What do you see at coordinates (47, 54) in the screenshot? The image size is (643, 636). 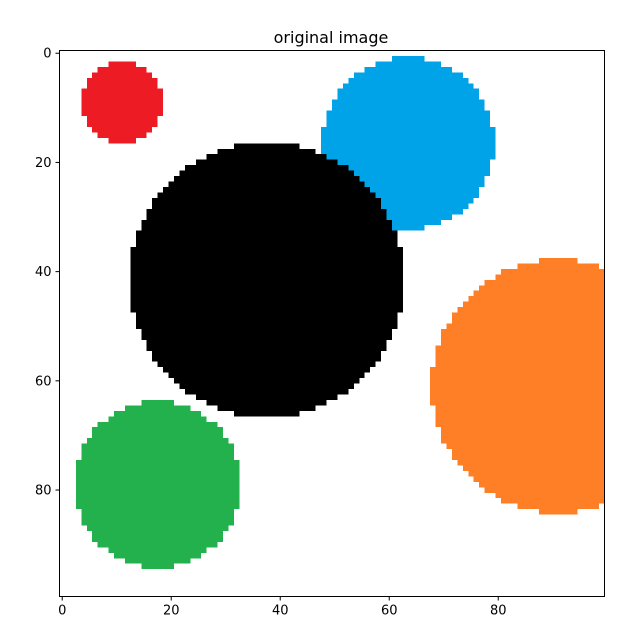 I see `y-tick-label: 0` at bounding box center [47, 54].